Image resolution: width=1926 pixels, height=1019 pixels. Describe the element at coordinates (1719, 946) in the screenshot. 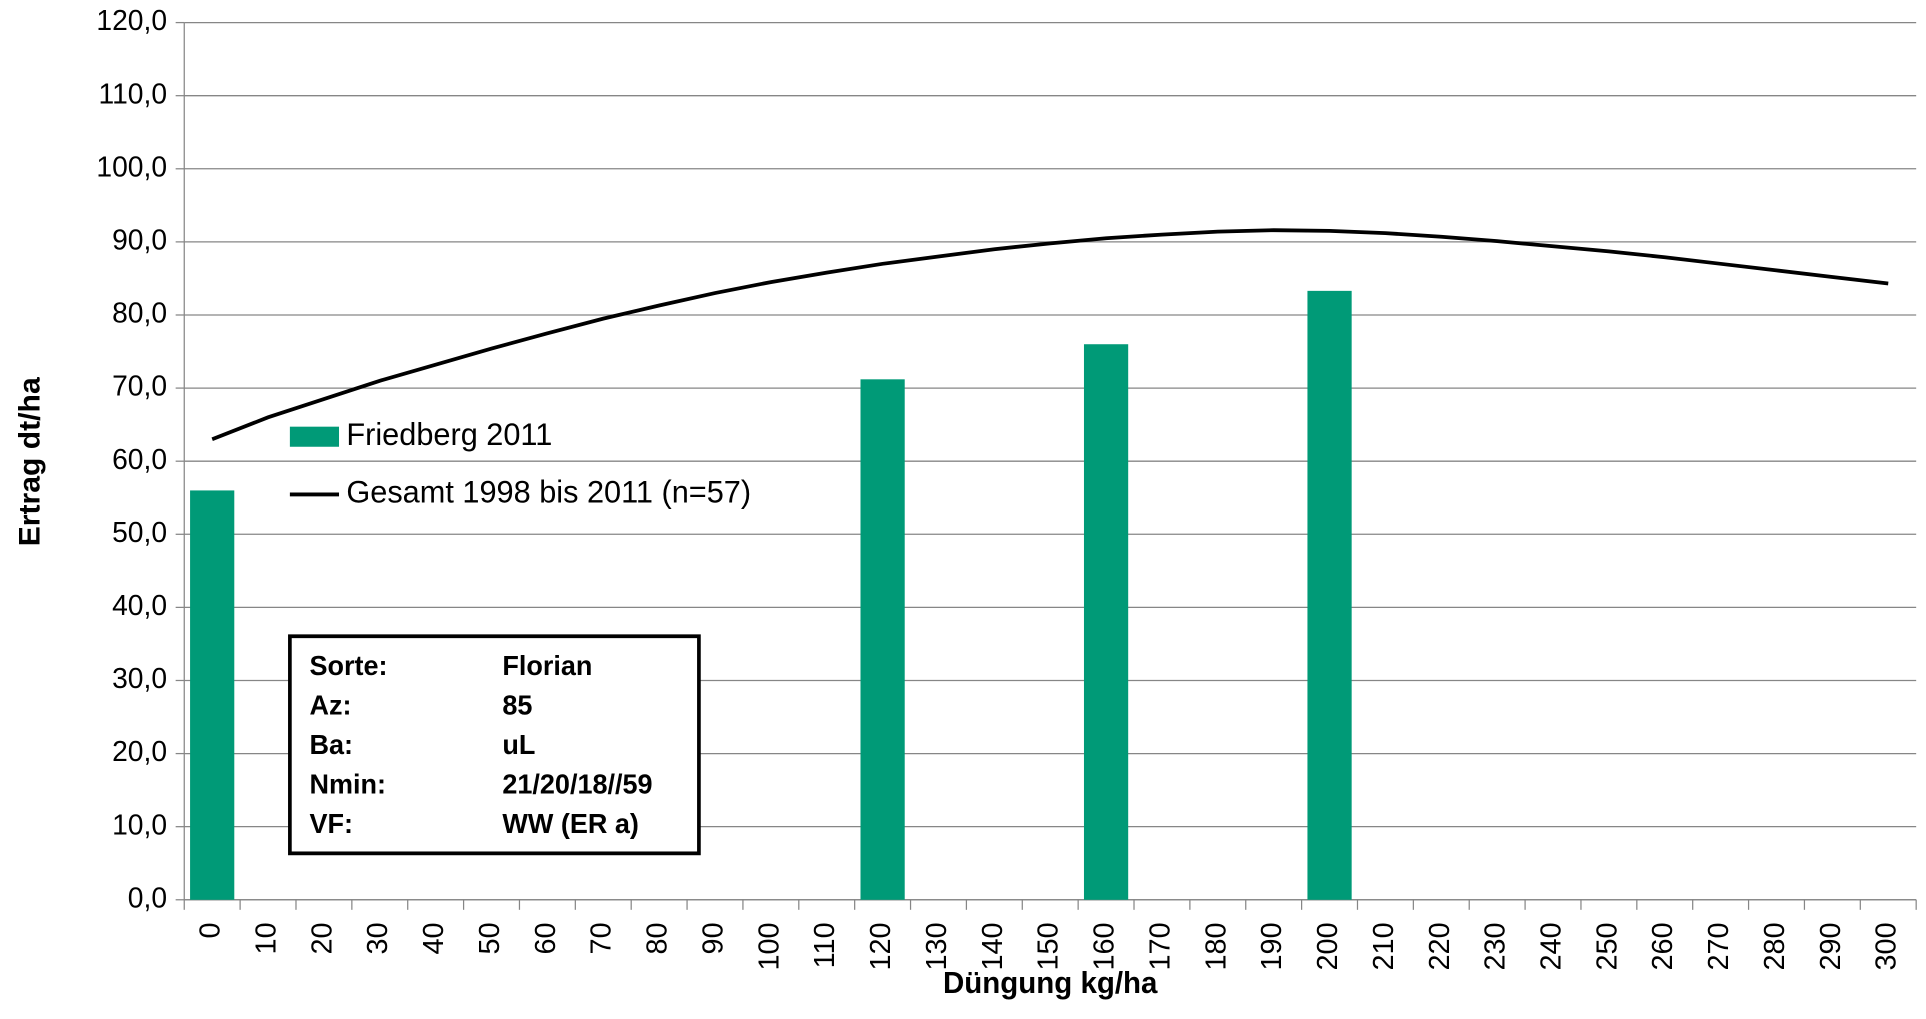

I see `x-tick-label: 270` at that location.